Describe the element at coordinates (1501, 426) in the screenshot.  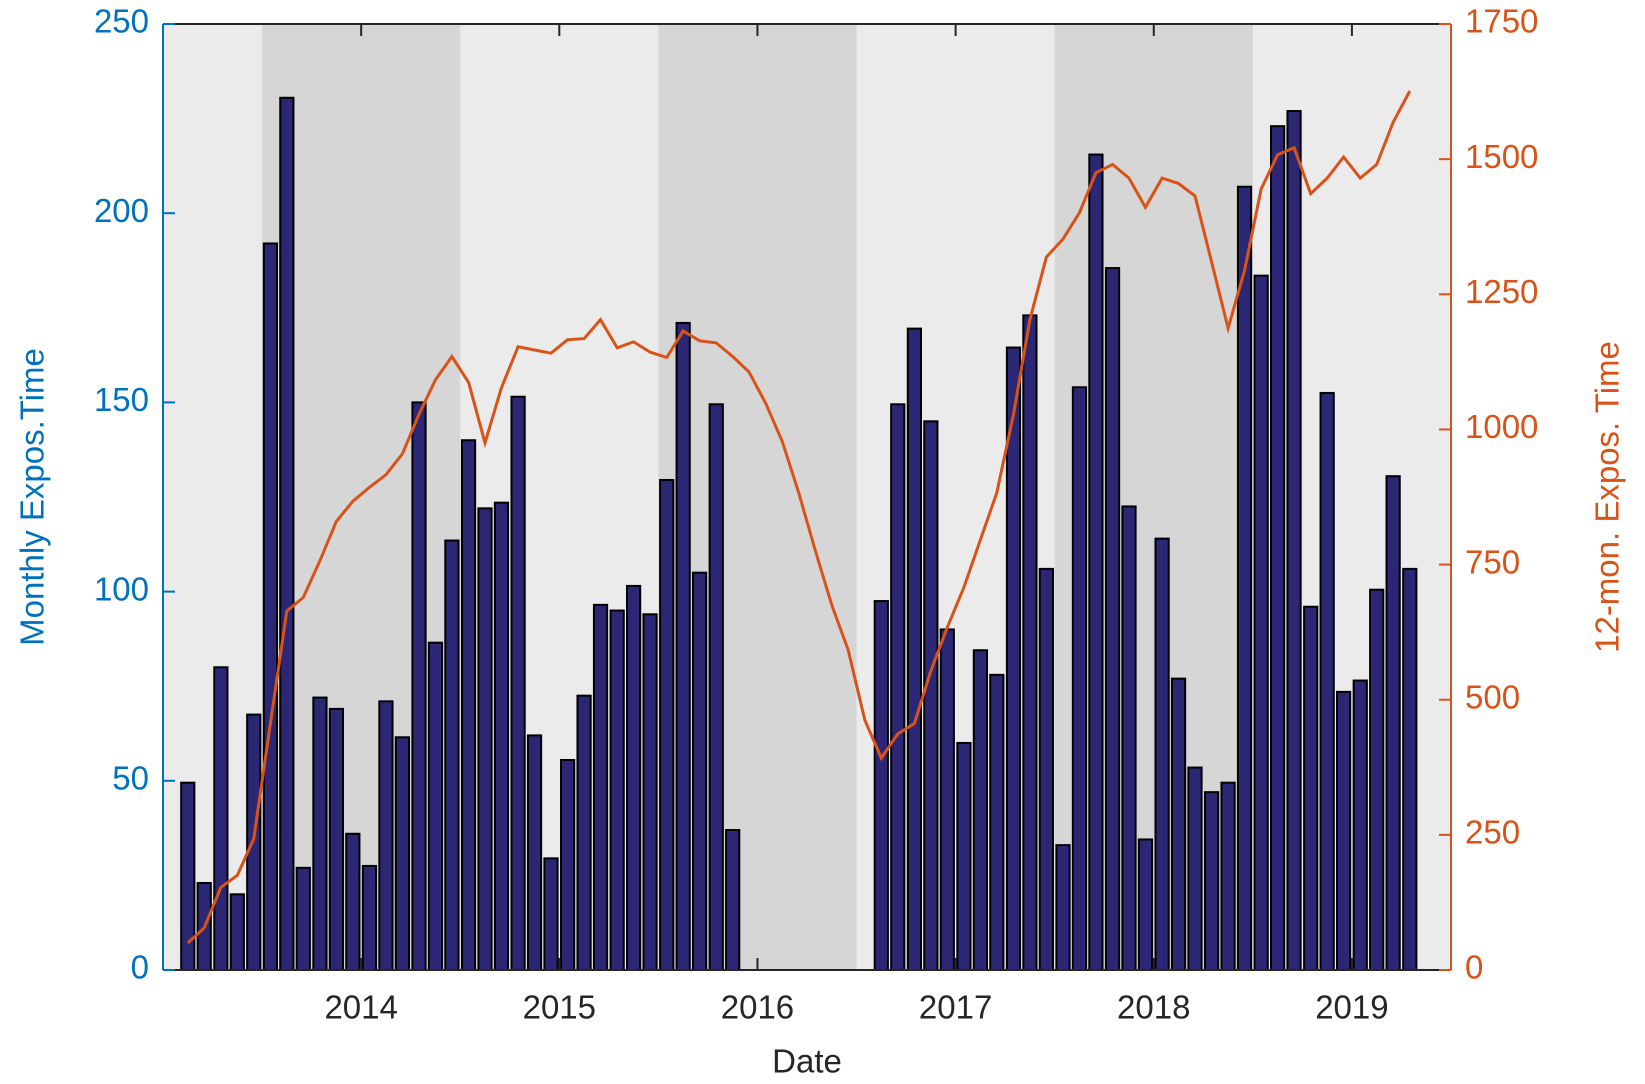
I see `y2-tick-label: 1000` at that location.